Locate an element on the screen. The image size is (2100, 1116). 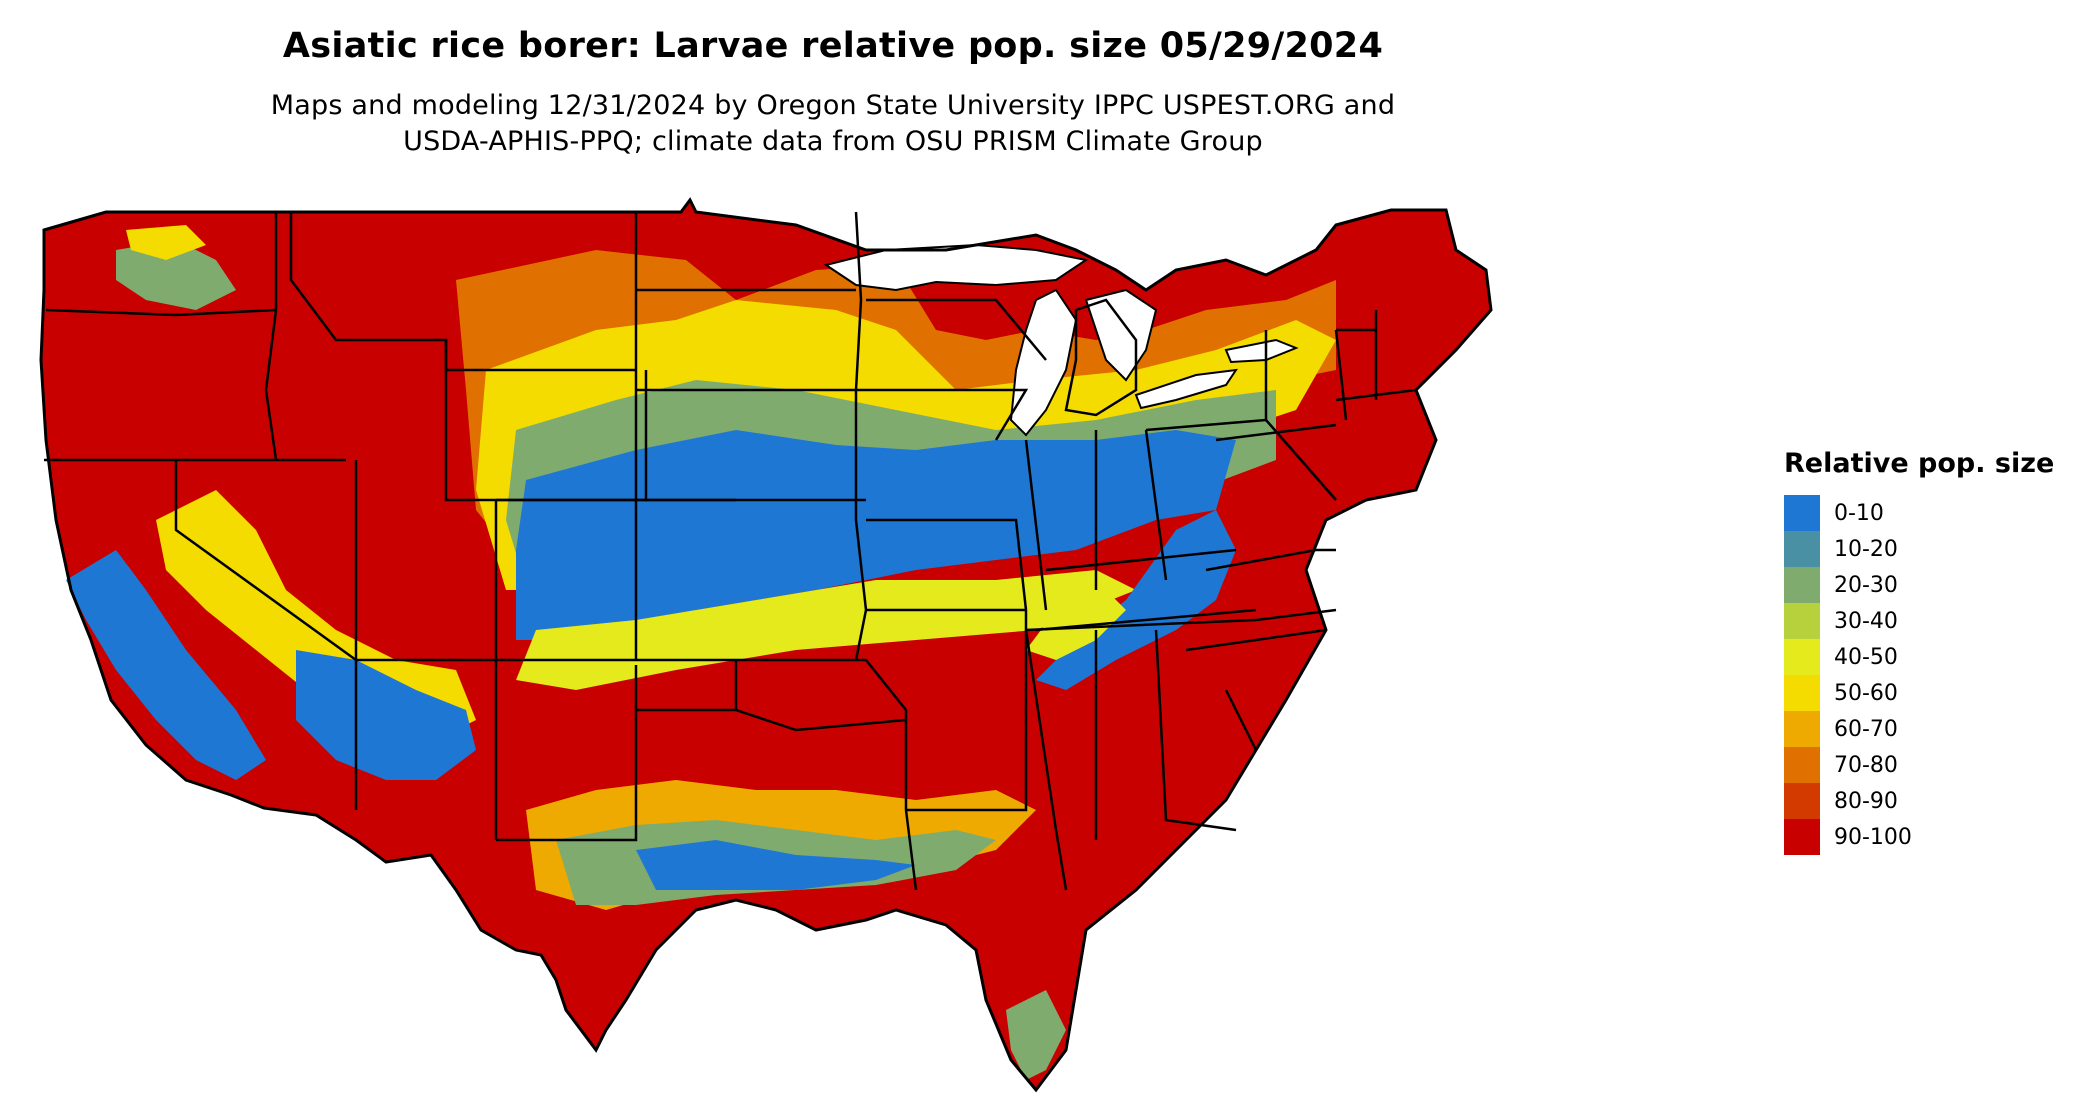
legend-label: 20-30 is located at coordinates (1866, 585).